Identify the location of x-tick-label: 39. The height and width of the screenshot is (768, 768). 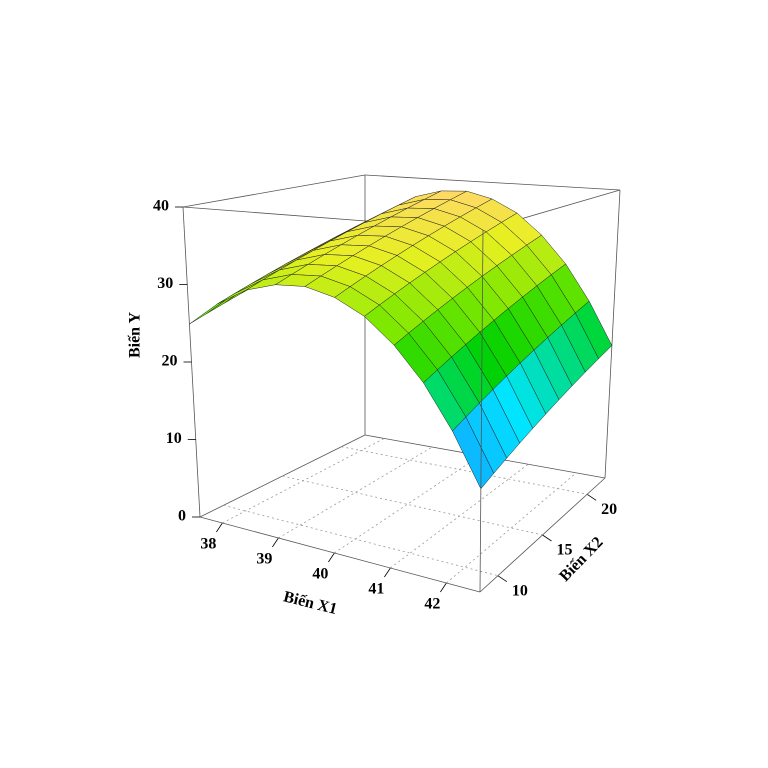
(264, 559).